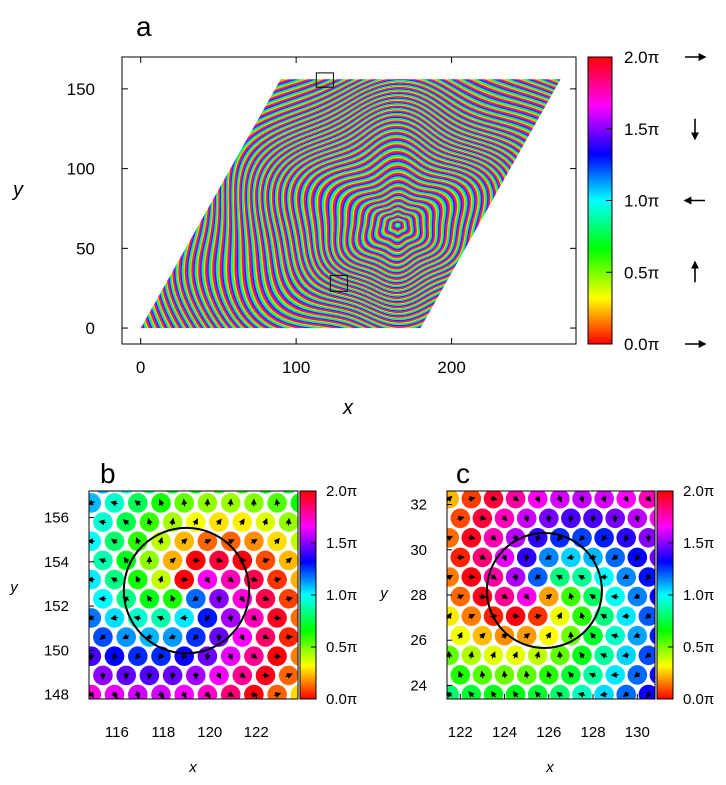 The height and width of the screenshot is (785, 726). I want to click on xtick-label: 128, so click(593, 732).